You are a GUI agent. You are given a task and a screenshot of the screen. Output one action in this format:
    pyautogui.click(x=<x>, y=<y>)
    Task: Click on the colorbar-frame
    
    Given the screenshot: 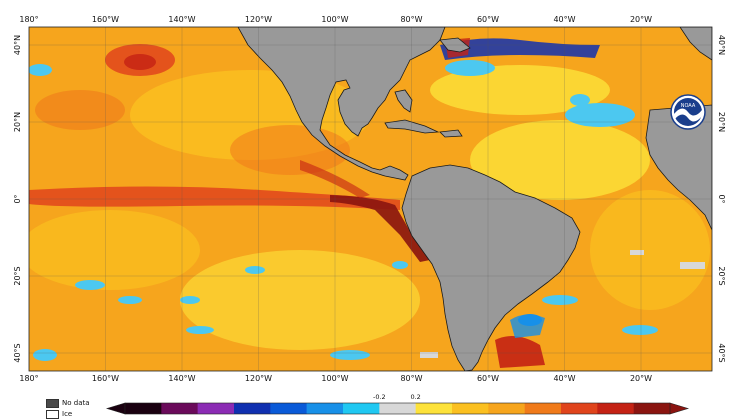 What is the action you would take?
    pyautogui.click(x=397, y=408)
    